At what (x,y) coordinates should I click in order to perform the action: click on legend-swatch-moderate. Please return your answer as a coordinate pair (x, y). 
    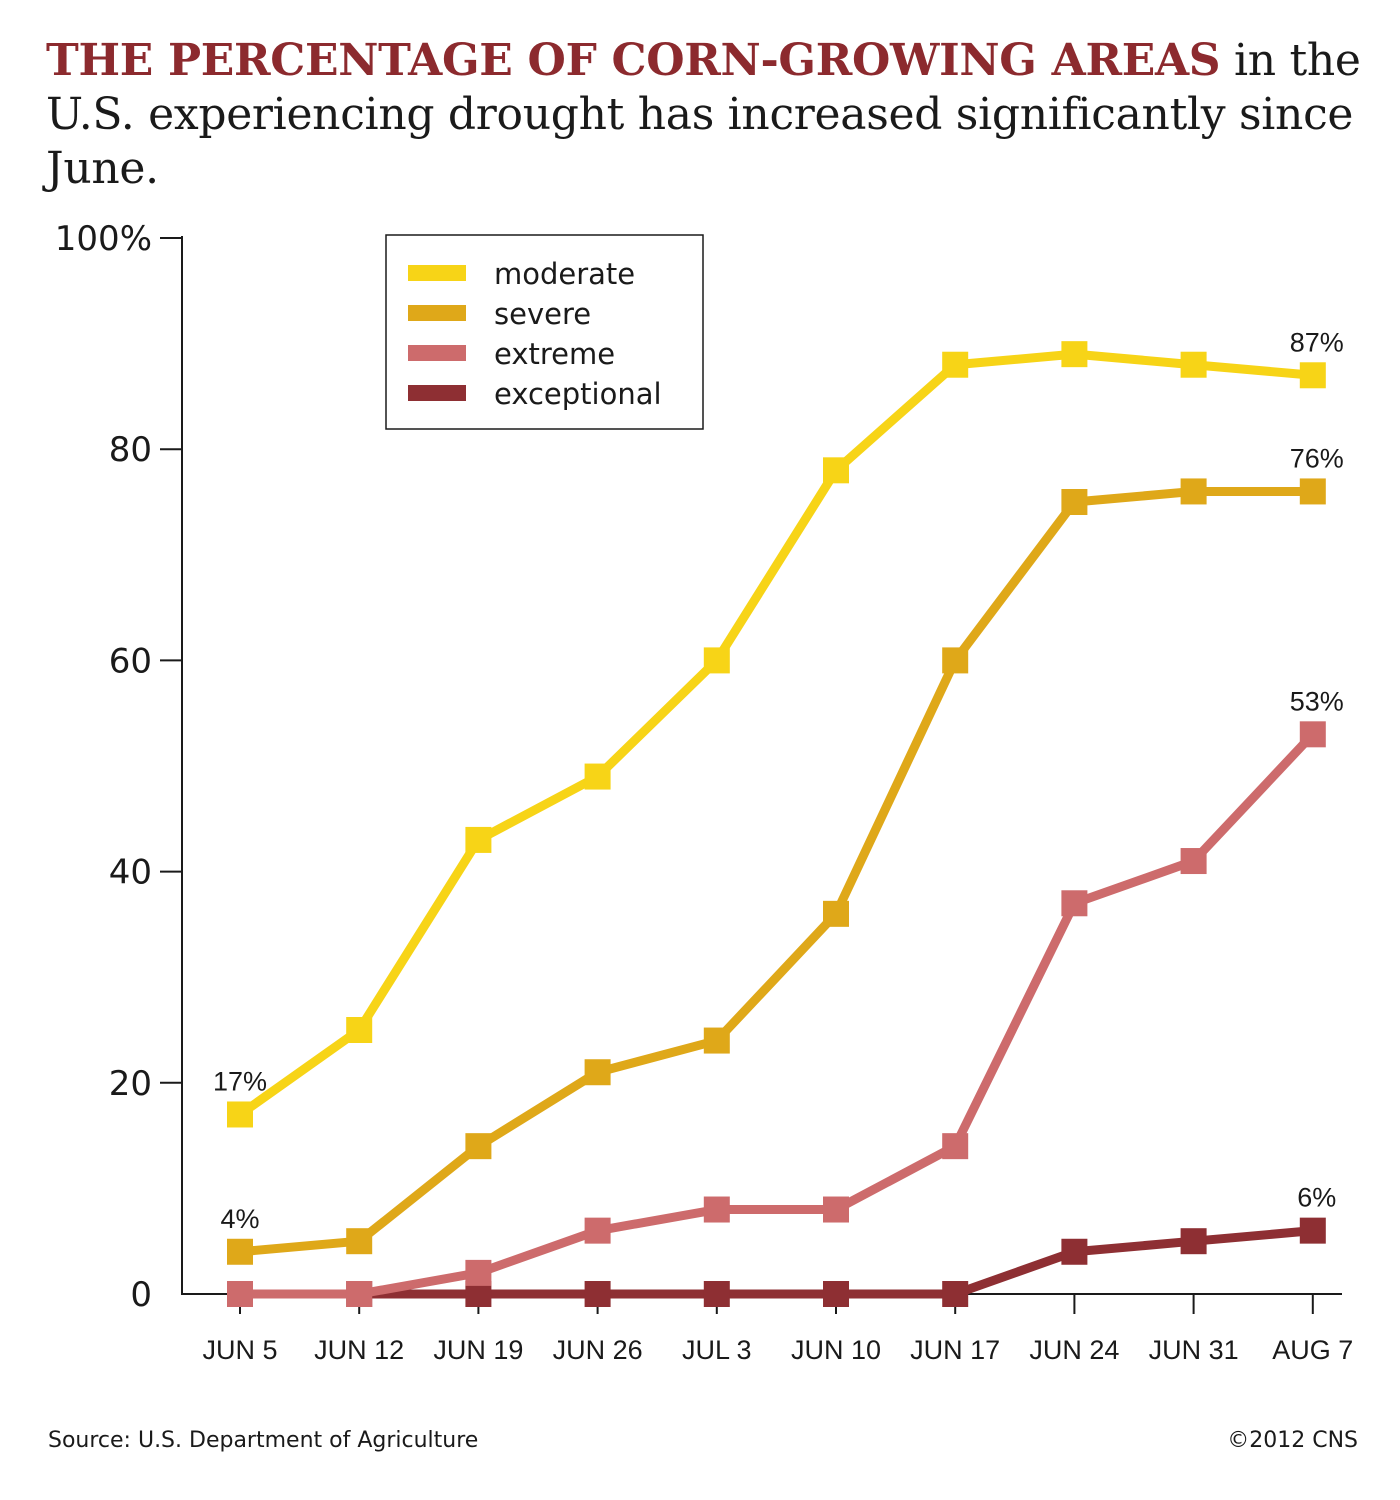
    Looking at the image, I should click on (437, 273).